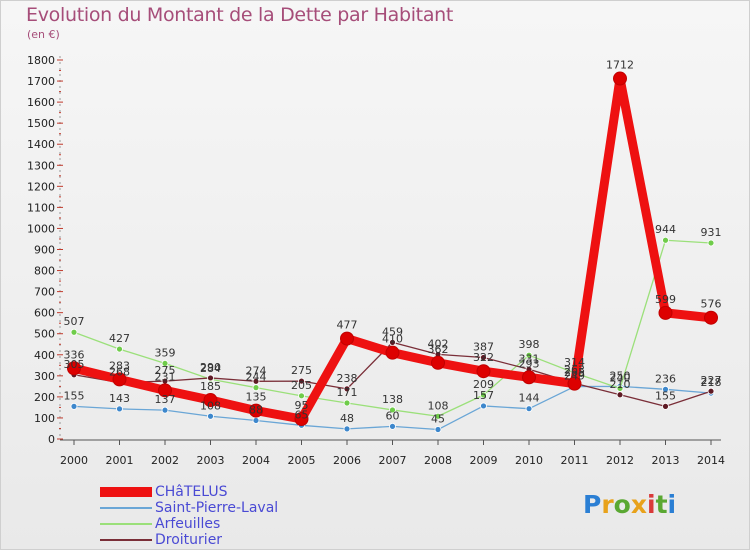 This screenshot has width=750, height=550. What do you see at coordinates (665, 299) in the screenshot?
I see `data-label: 599` at bounding box center [665, 299].